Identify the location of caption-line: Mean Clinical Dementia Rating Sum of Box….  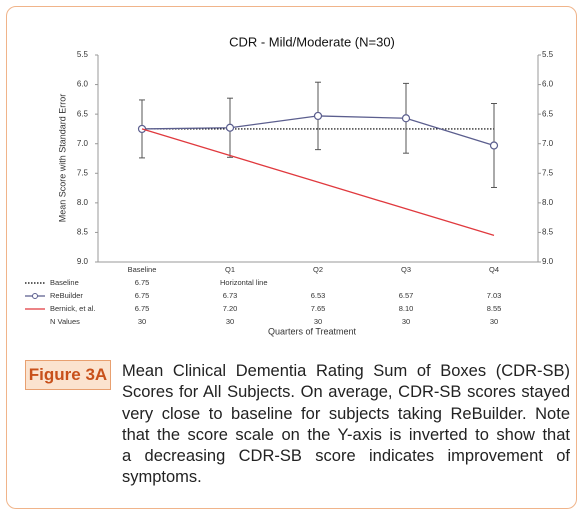
(346, 371).